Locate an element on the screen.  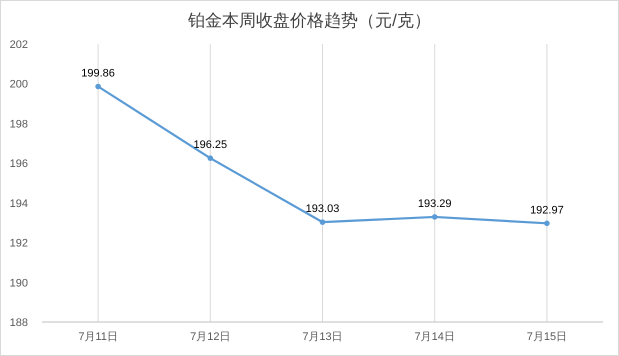
y-tick-label: 190 is located at coordinates (19, 283).